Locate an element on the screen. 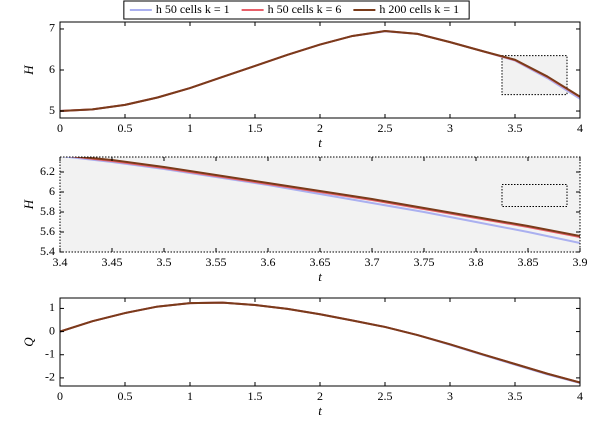 The image size is (593, 427). y-tick-label: -2 is located at coordinates (50, 377).